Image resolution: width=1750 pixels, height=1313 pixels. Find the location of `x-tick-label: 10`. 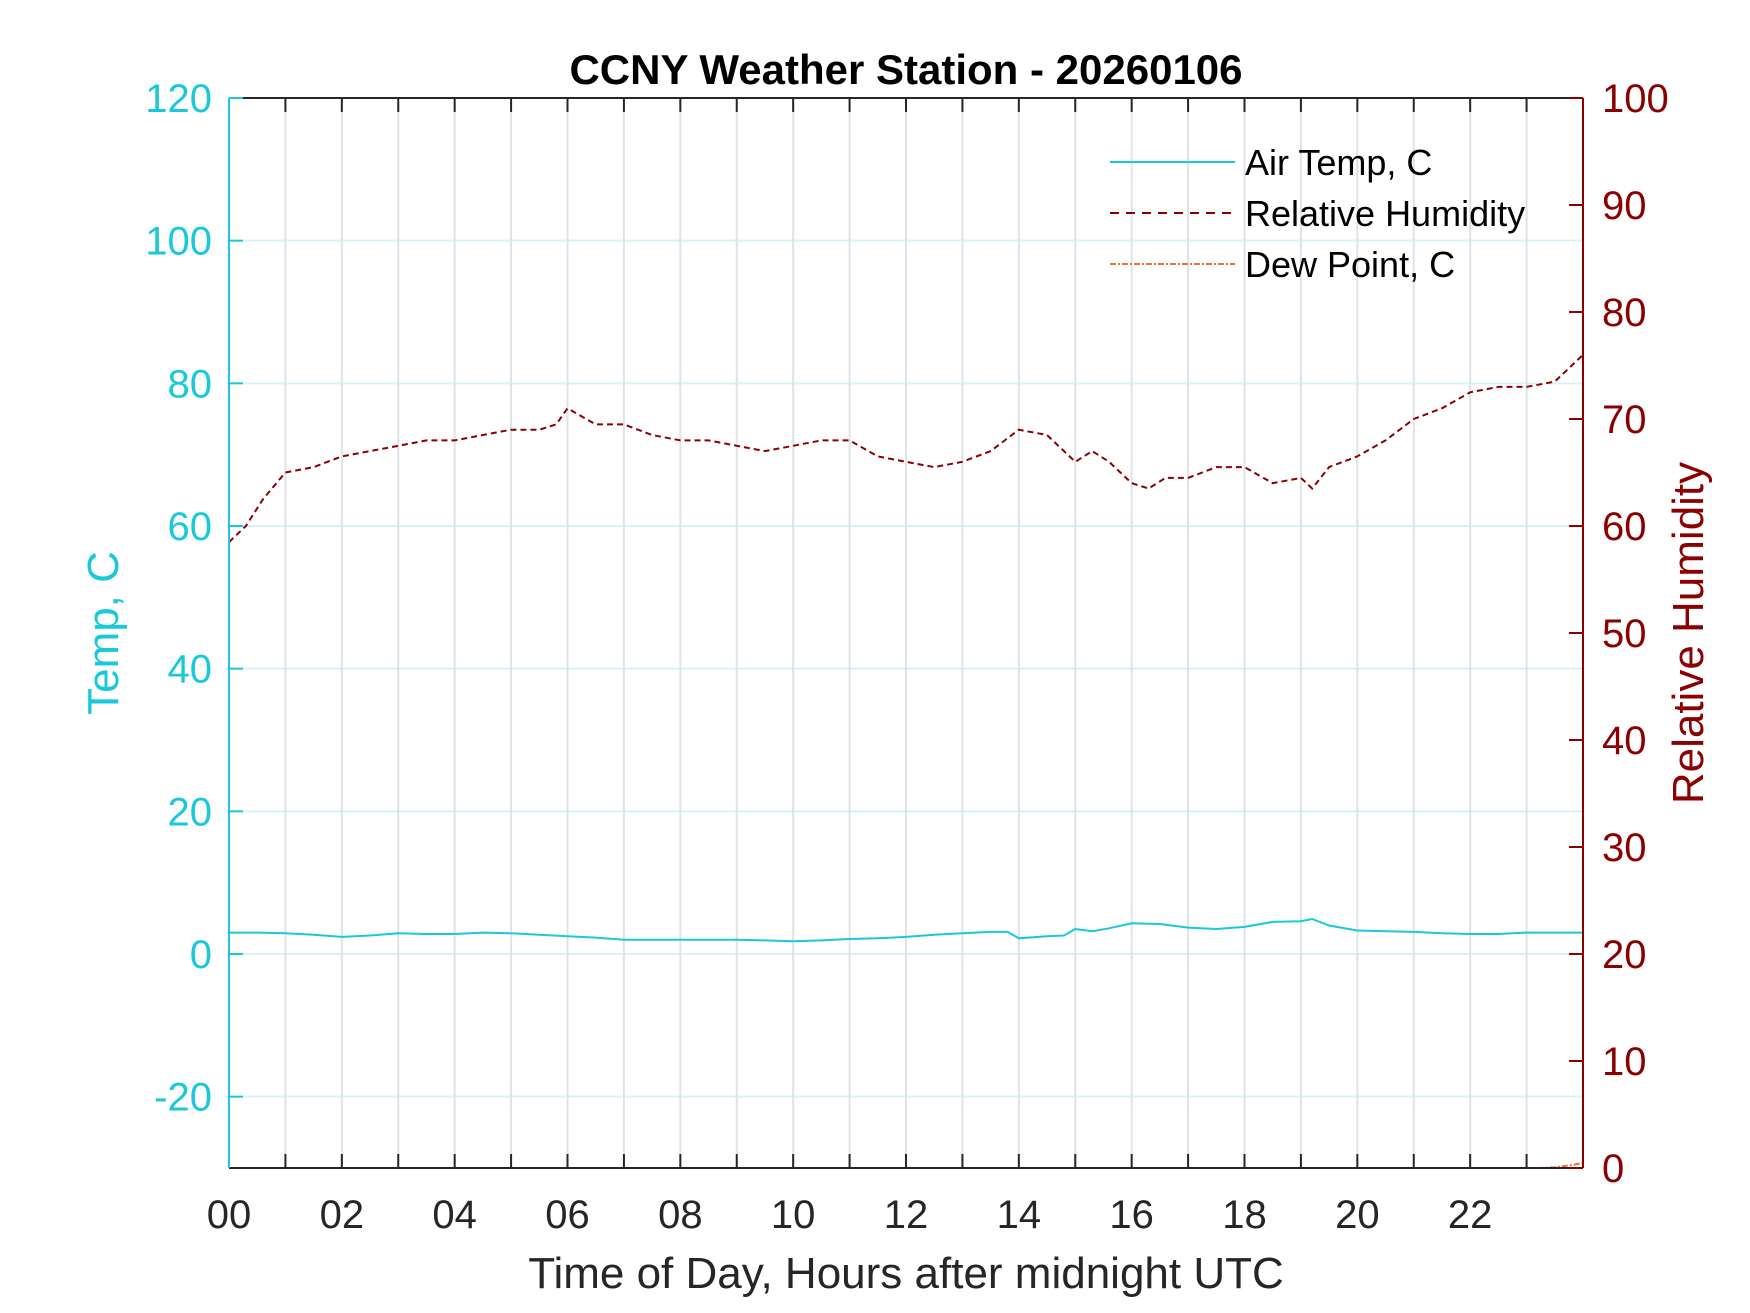

x-tick-label: 10 is located at coordinates (793, 1215).